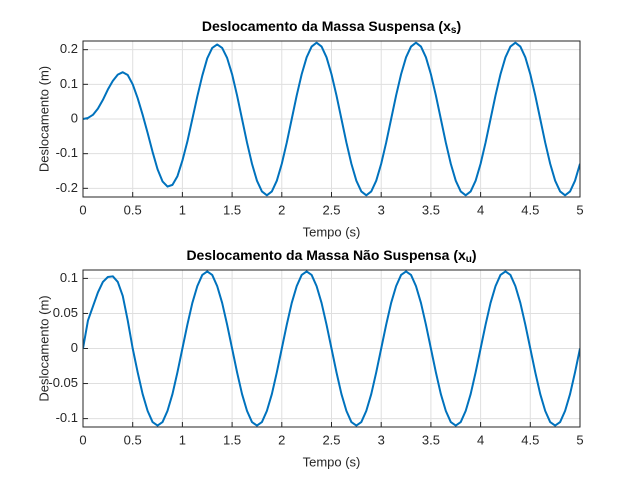 This screenshot has width=642, height=481. I want to click on title-subscript: u, so click(469, 259).